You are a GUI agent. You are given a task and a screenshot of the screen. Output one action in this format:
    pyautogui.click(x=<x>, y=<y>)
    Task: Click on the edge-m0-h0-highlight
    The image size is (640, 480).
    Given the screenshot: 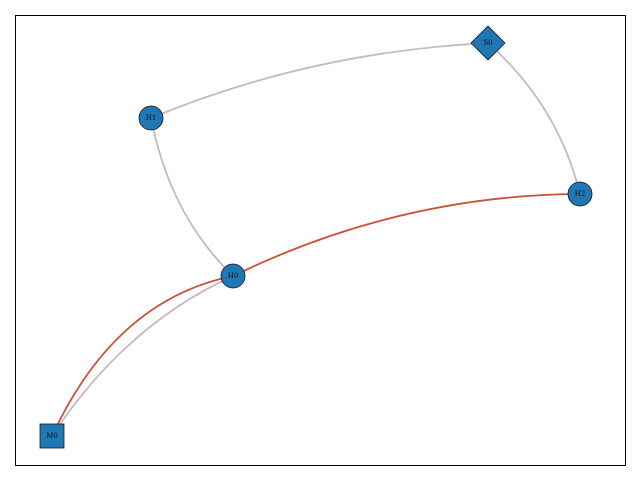 What is the action you would take?
    pyautogui.click(x=142, y=356)
    